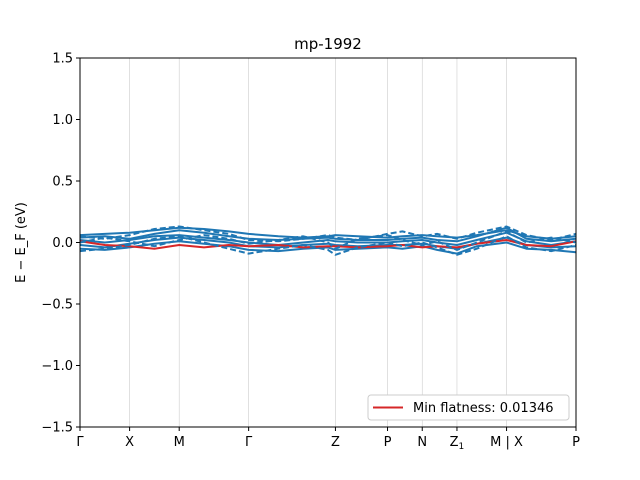  What do you see at coordinates (57, 366) in the screenshot?
I see `y-tick-label: −1.0` at bounding box center [57, 366].